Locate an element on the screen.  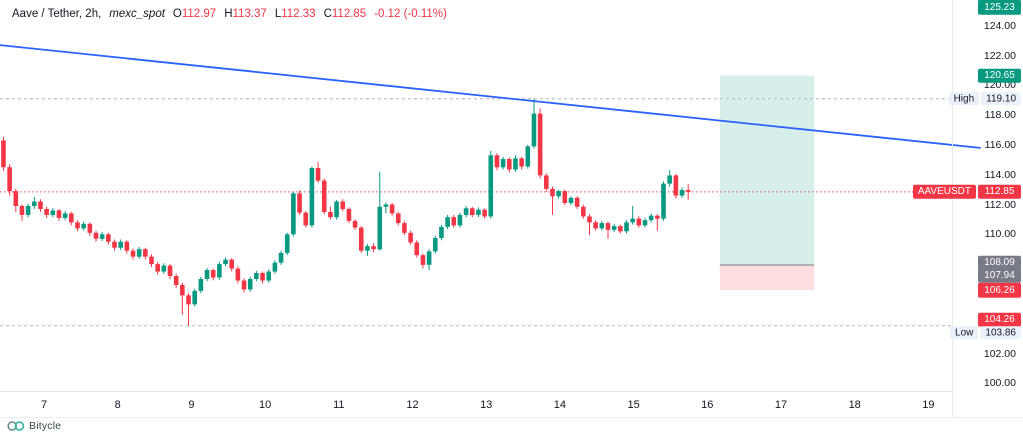
symbol-title: Aave / Tether, 2h, is located at coordinates (57, 14).